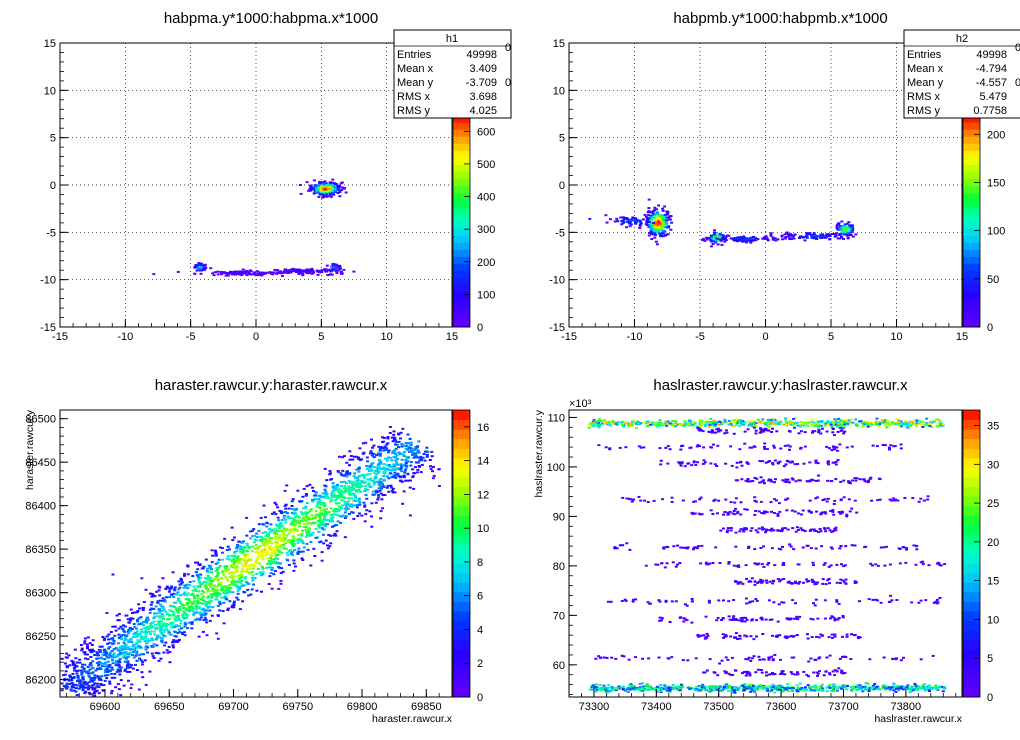 The height and width of the screenshot is (740, 1020). Describe the element at coordinates (481, 55) in the screenshot. I see `stats-row-value: 49998` at that location.